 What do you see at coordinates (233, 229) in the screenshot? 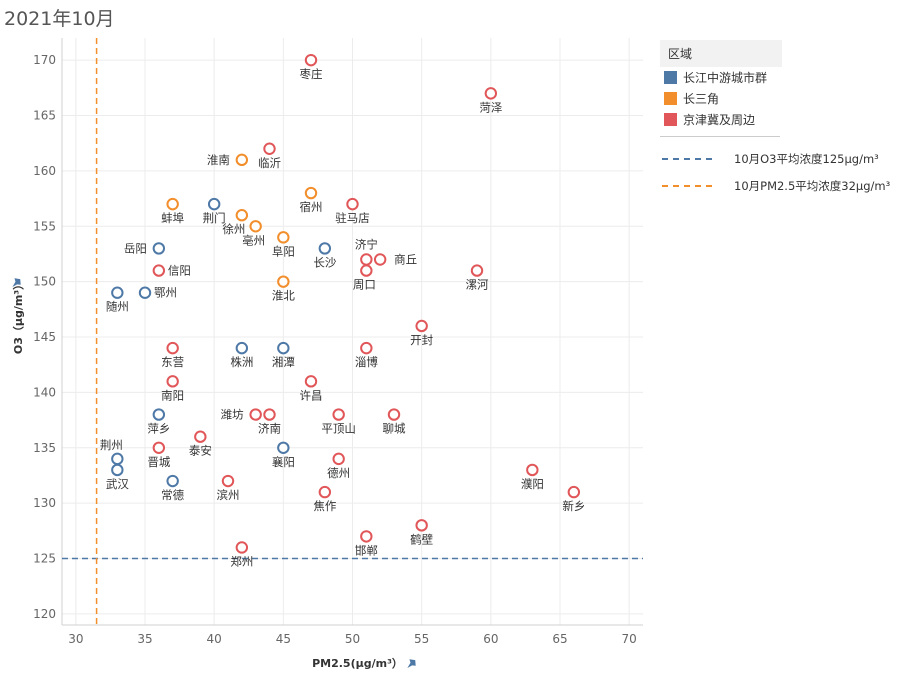
I see `point-label: 徐州` at bounding box center [233, 229].